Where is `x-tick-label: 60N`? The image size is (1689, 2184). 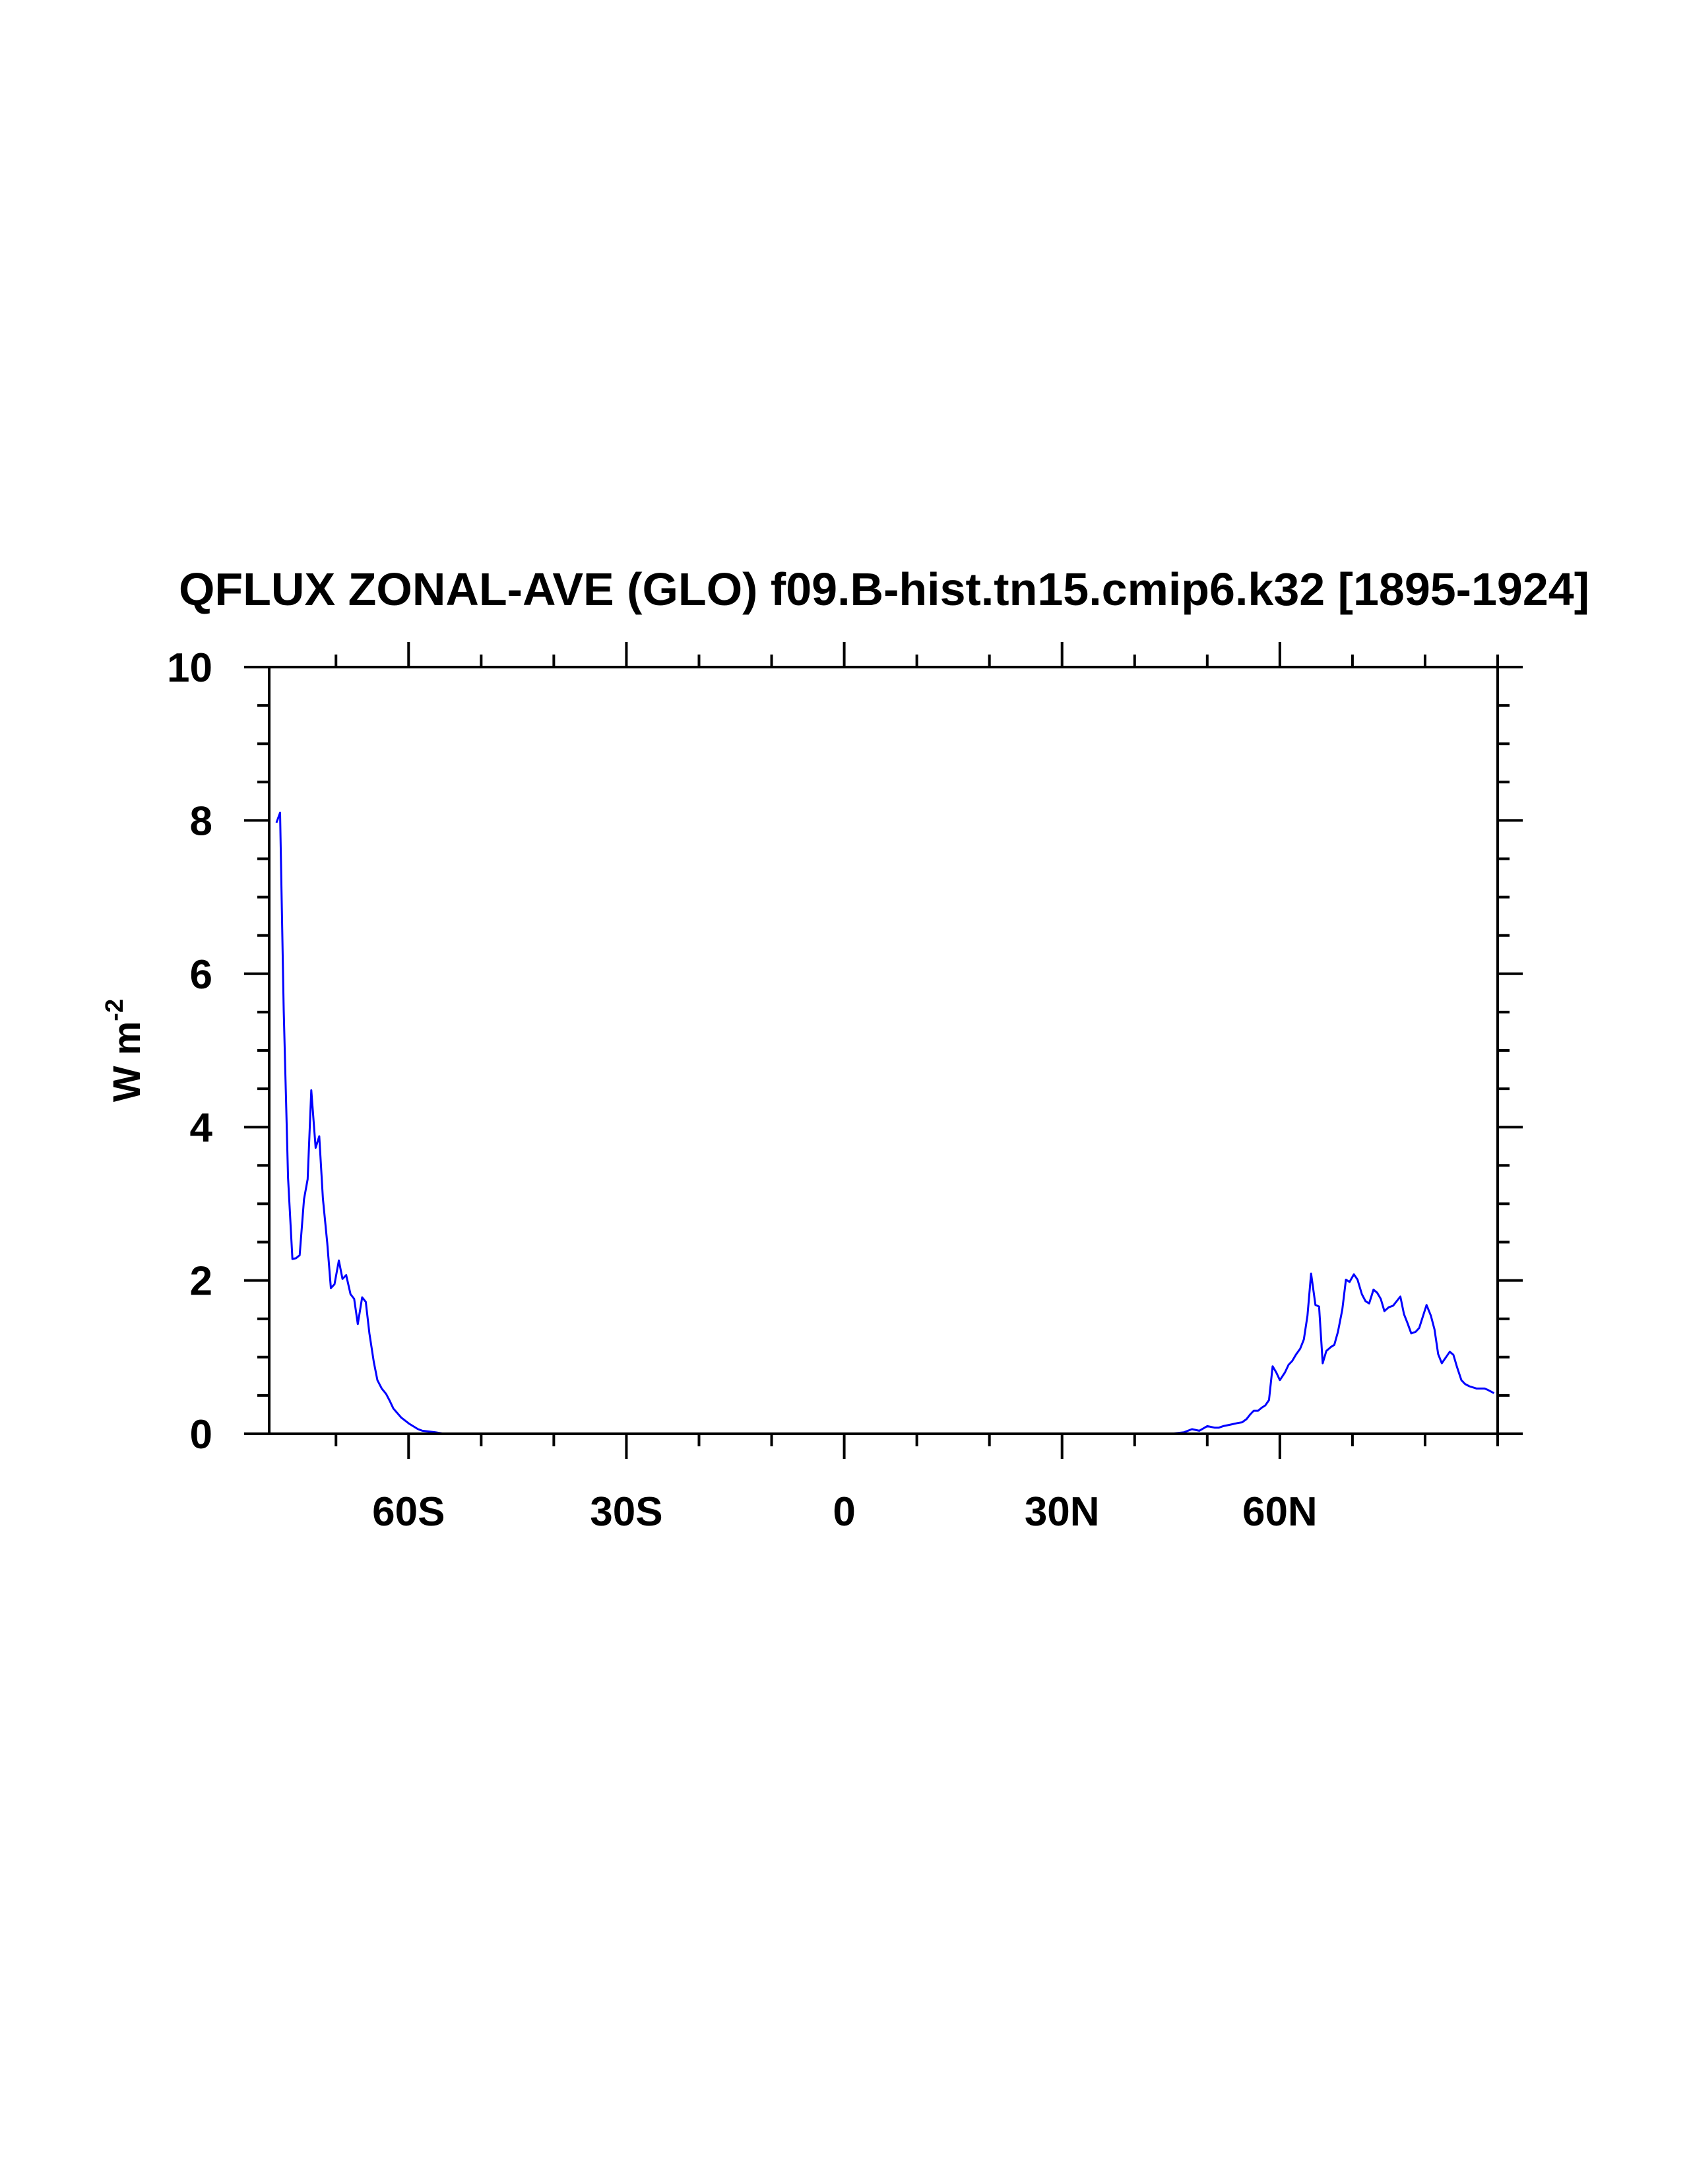 x-tick-label: 60N is located at coordinates (1280, 1512).